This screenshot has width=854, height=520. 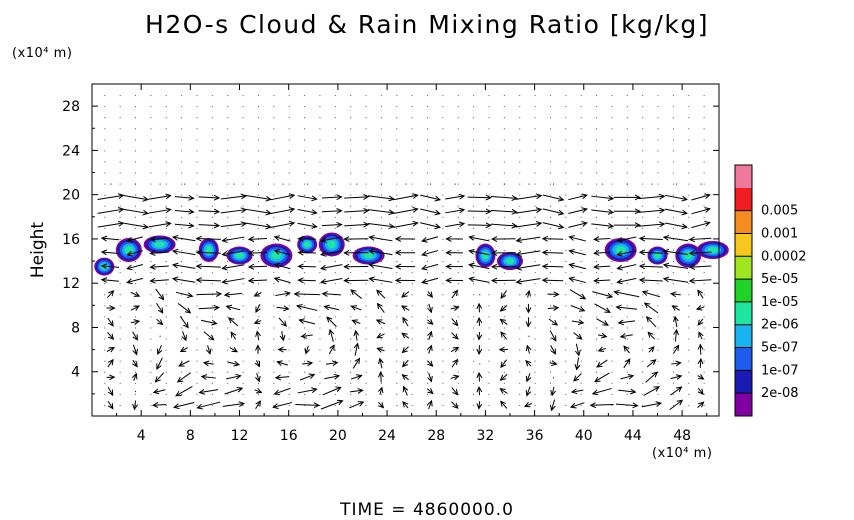 What do you see at coordinates (780, 370) in the screenshot?
I see `colorbar-label: 1e-07` at bounding box center [780, 370].